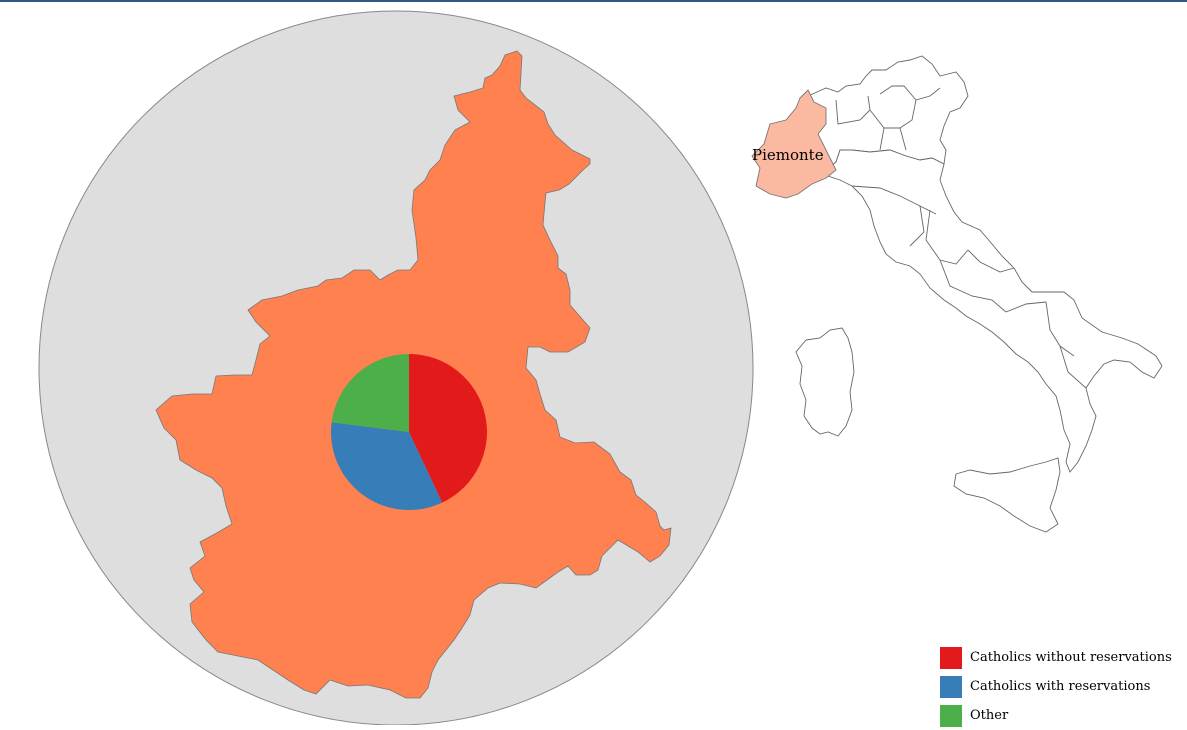 The width and height of the screenshot is (1187, 730). What do you see at coordinates (593, 1) in the screenshot?
I see `top-rule` at bounding box center [593, 1].